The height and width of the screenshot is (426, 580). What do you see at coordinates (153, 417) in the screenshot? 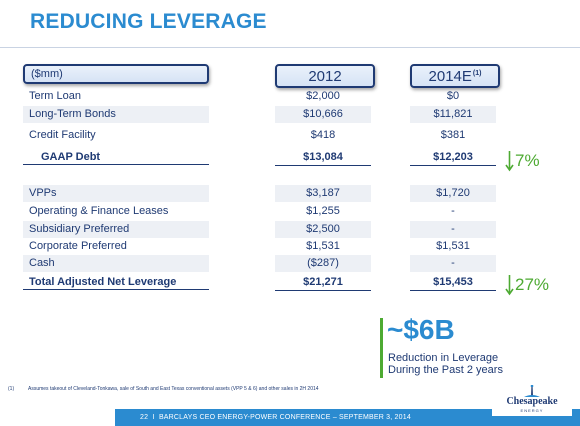
I see `footer-separator: I` at bounding box center [153, 417].